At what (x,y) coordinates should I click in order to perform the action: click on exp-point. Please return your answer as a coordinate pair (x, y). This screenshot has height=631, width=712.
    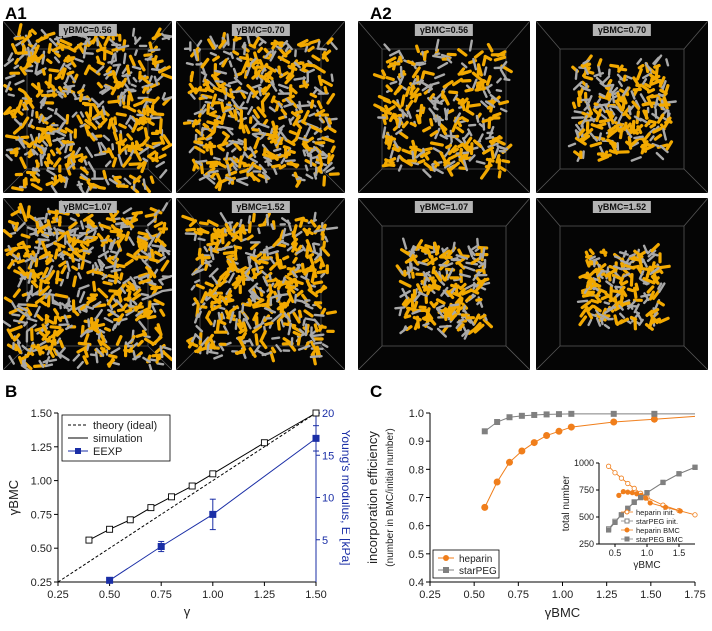
    Looking at the image, I should click on (161, 547).